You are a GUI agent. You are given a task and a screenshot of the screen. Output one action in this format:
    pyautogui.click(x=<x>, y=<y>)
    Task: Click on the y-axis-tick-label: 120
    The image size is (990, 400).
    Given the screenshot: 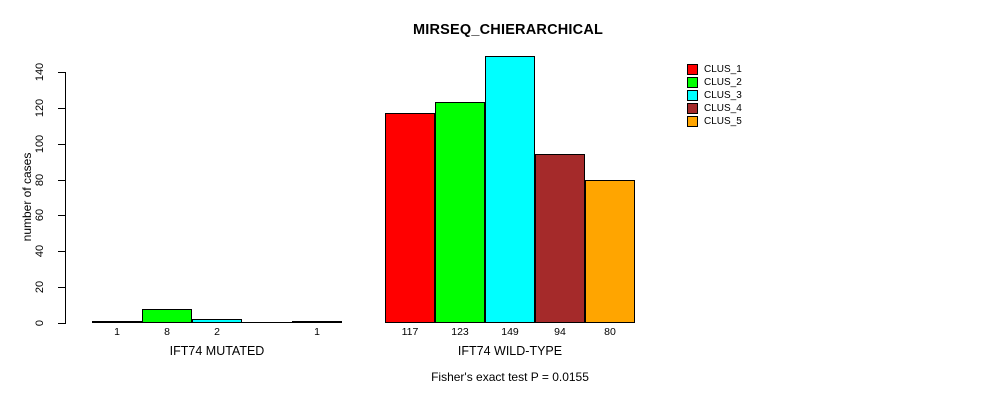 What is the action you would take?
    pyautogui.click(x=40, y=108)
    